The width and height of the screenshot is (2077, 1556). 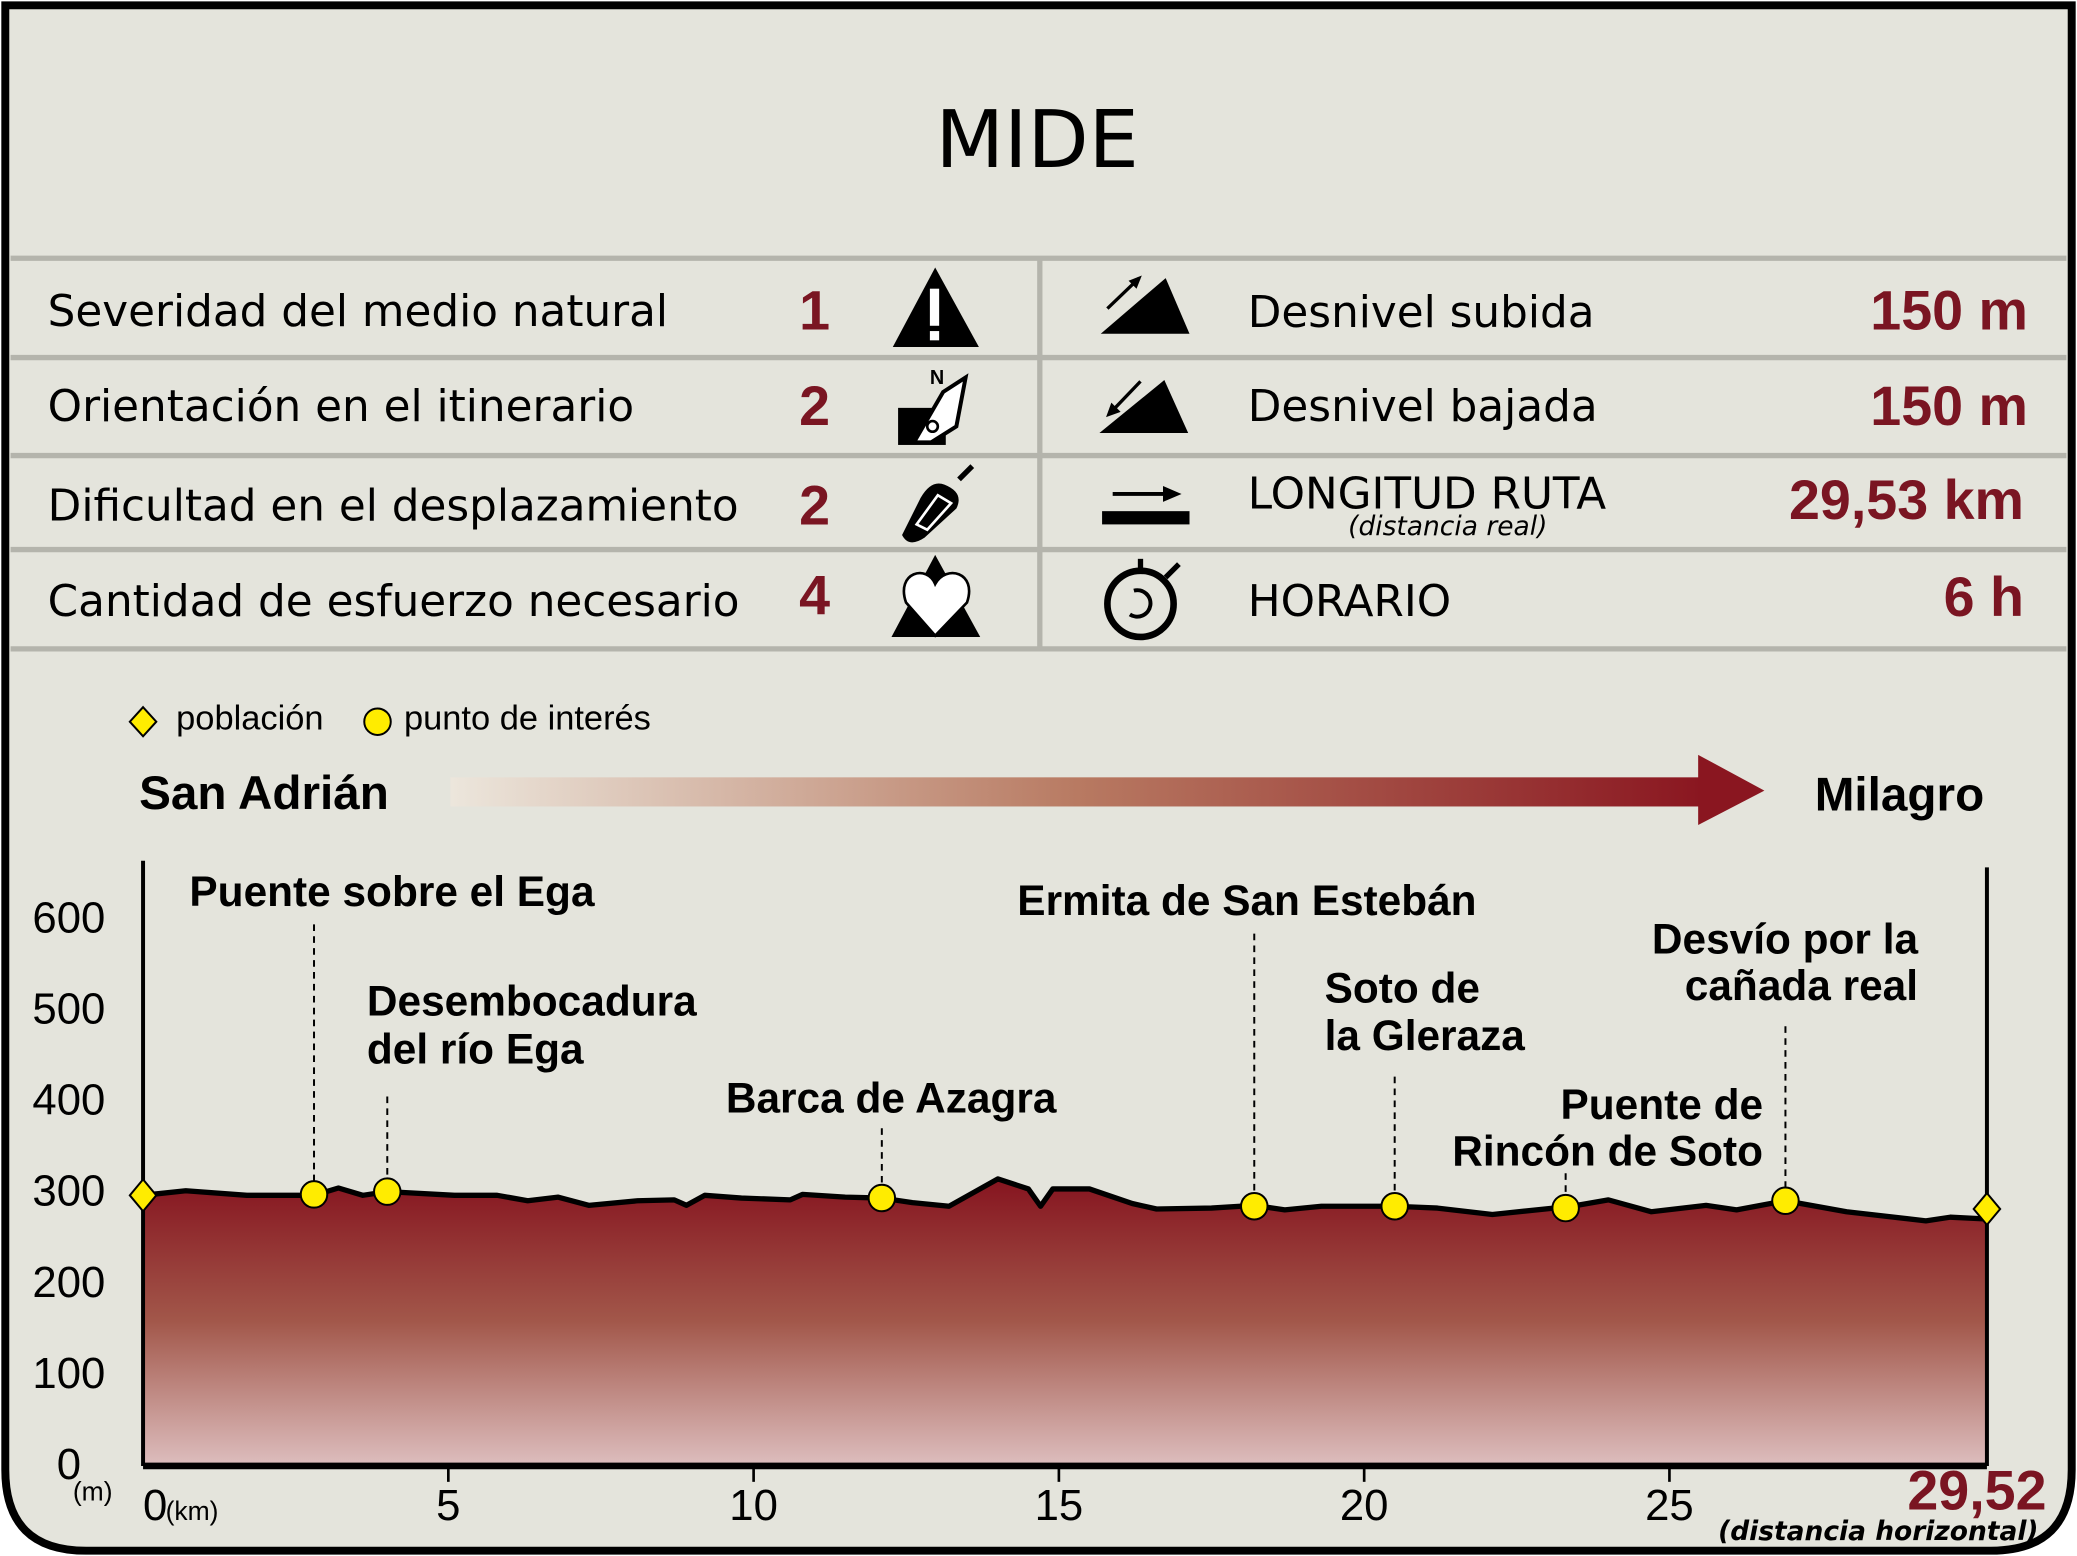 I want to click on route-start: San Adrián, so click(x=264, y=793).